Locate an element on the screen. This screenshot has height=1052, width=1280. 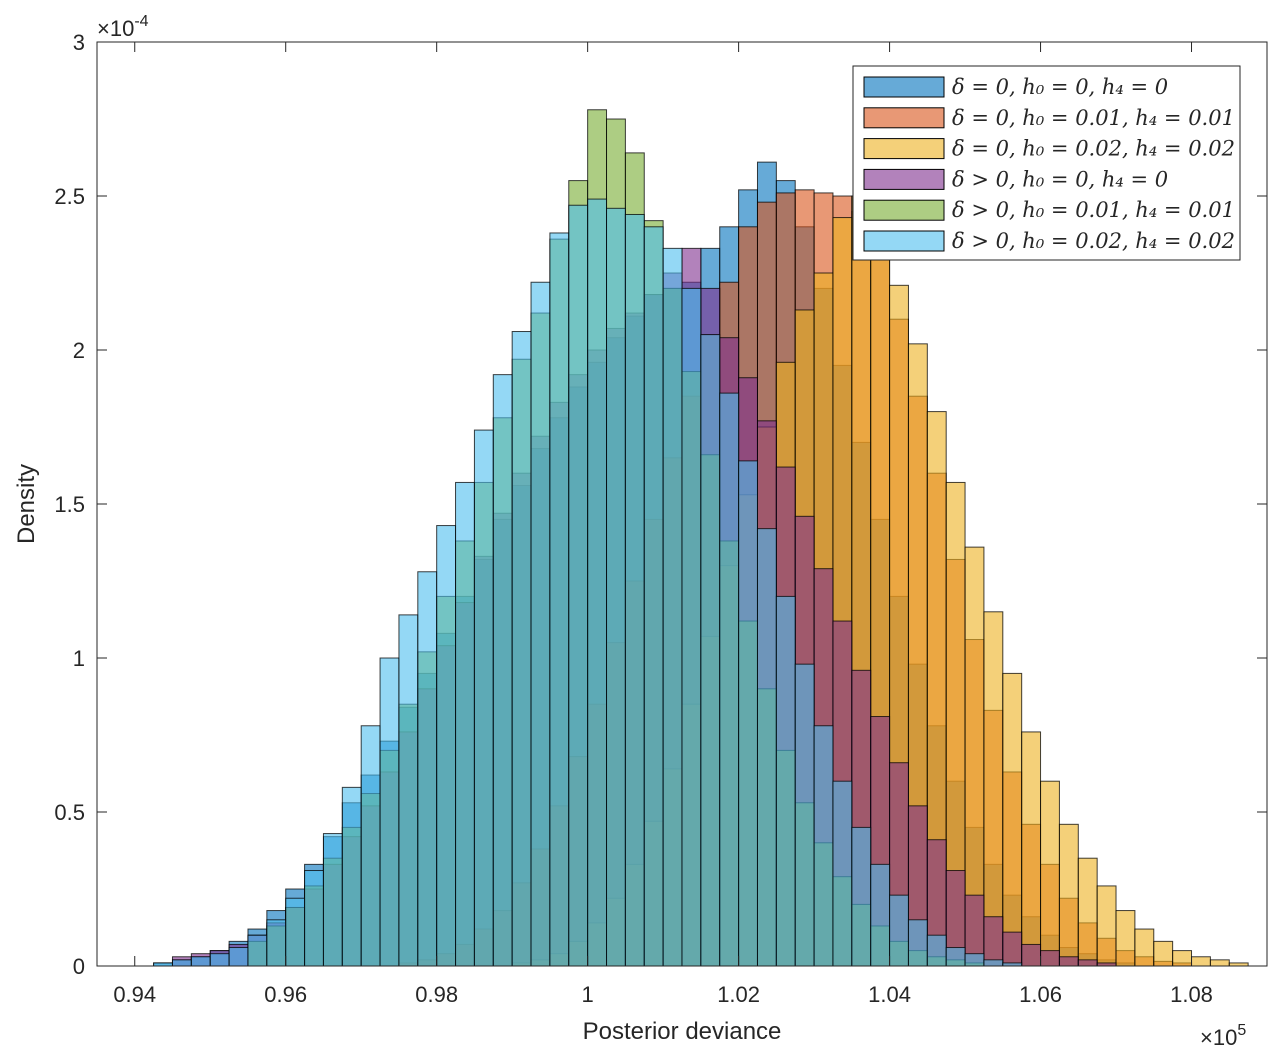
y-axis-label: Density is located at coordinates (26, 504).